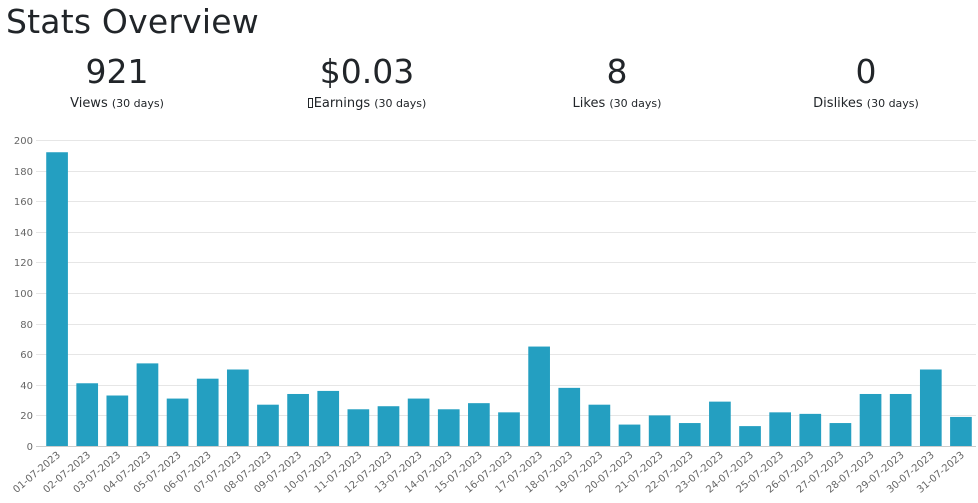  What do you see at coordinates (342, 103) in the screenshot?
I see `earnings-label-text: Earnings` at bounding box center [342, 103].